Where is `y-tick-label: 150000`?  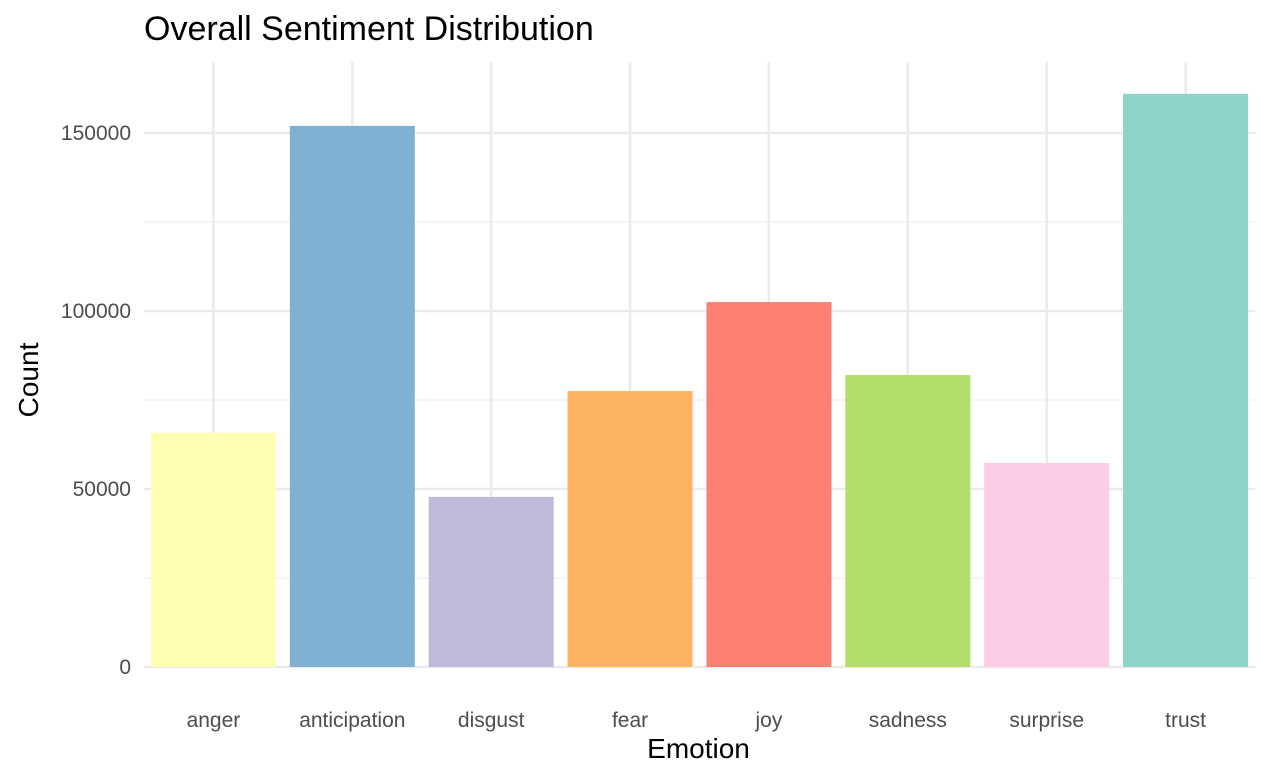 y-tick-label: 150000 is located at coordinates (96, 133).